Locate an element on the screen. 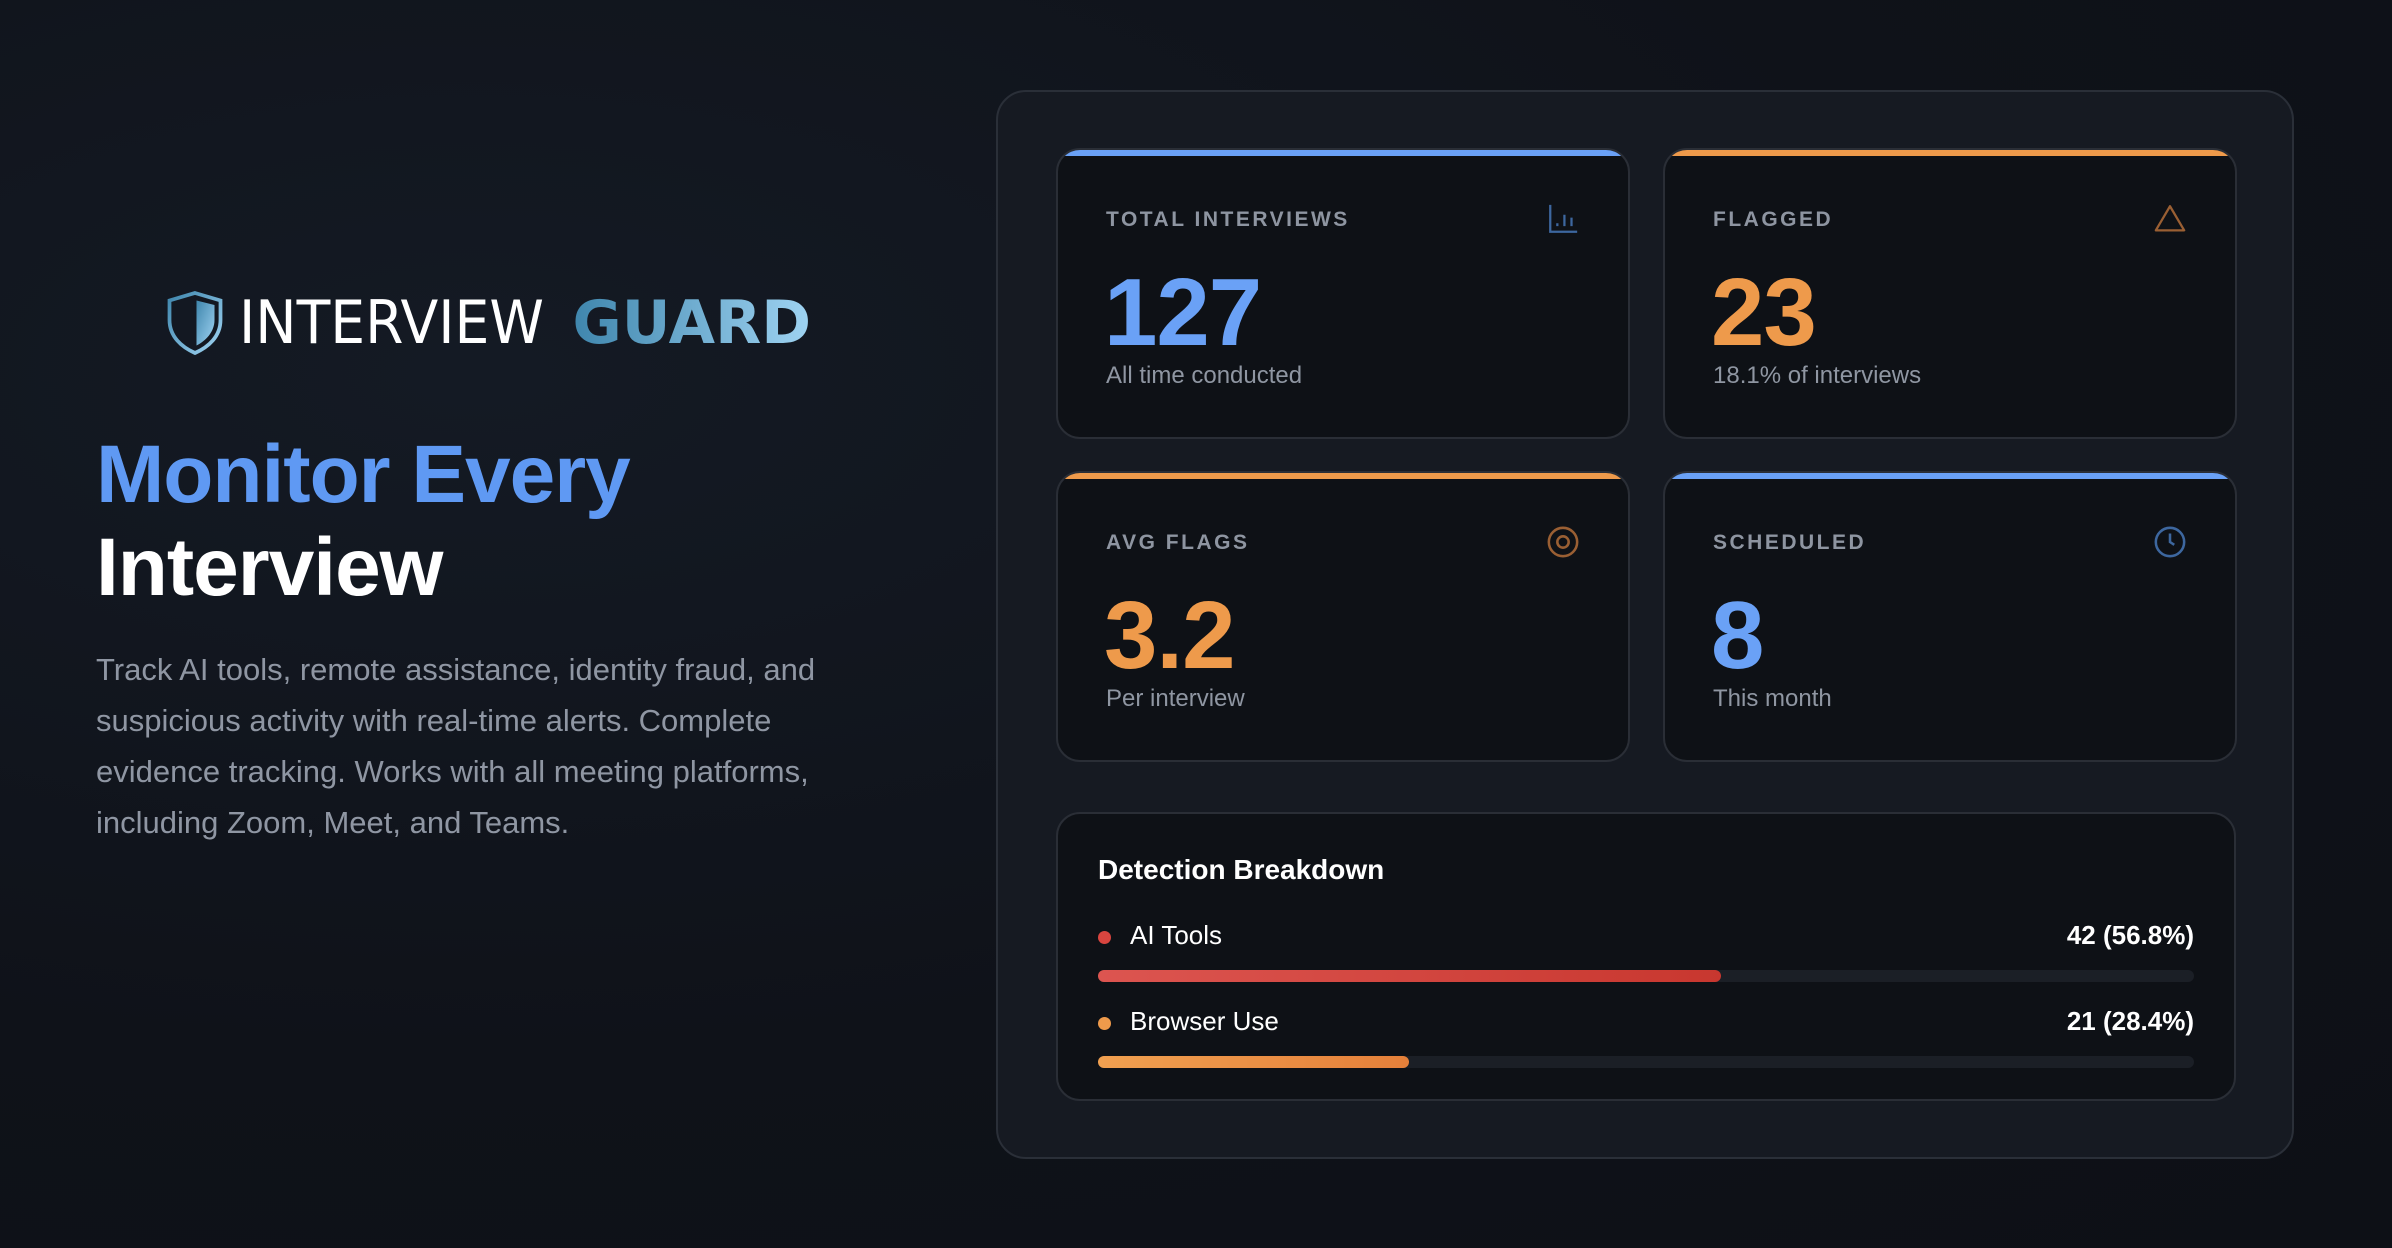 This screenshot has height=1248, width=2392. breakdown-title: Detection Breakdown is located at coordinates (1241, 869).